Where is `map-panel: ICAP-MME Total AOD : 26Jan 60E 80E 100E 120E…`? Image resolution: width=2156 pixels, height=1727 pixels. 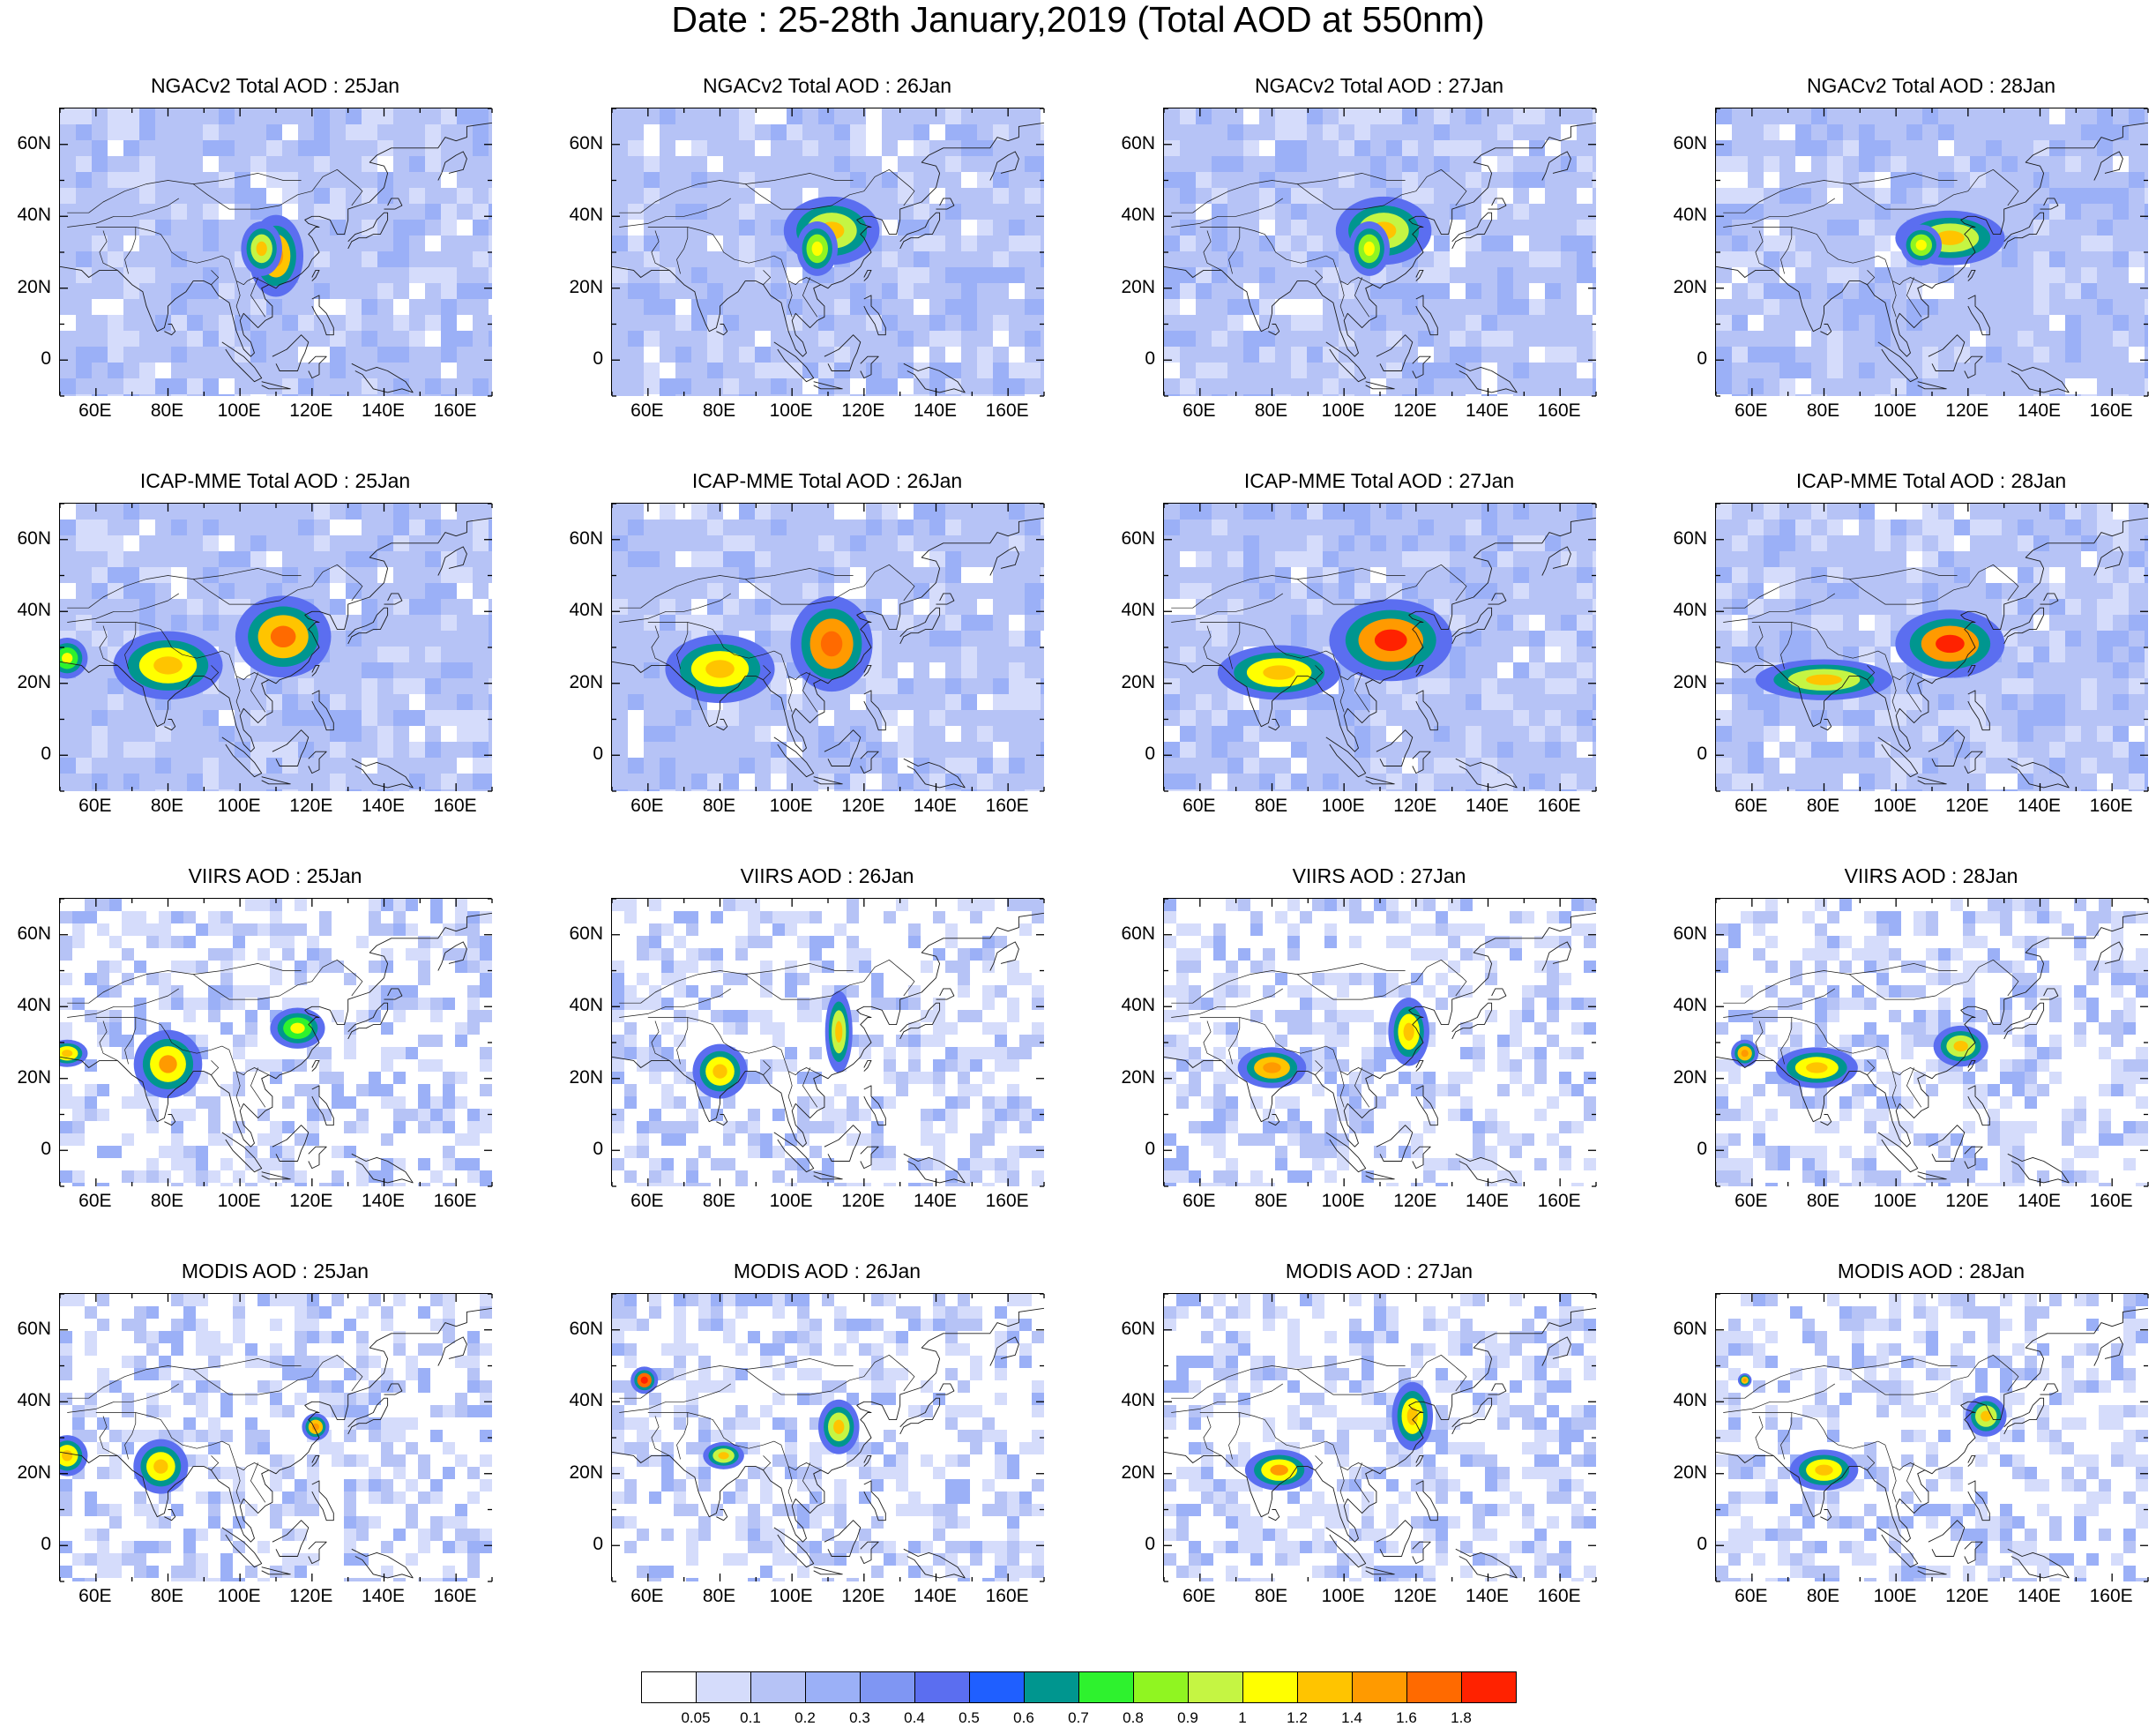 map-panel: ICAP-MME Total AOD : 26Jan 60E 80E 100E 120E… is located at coordinates (827, 663).